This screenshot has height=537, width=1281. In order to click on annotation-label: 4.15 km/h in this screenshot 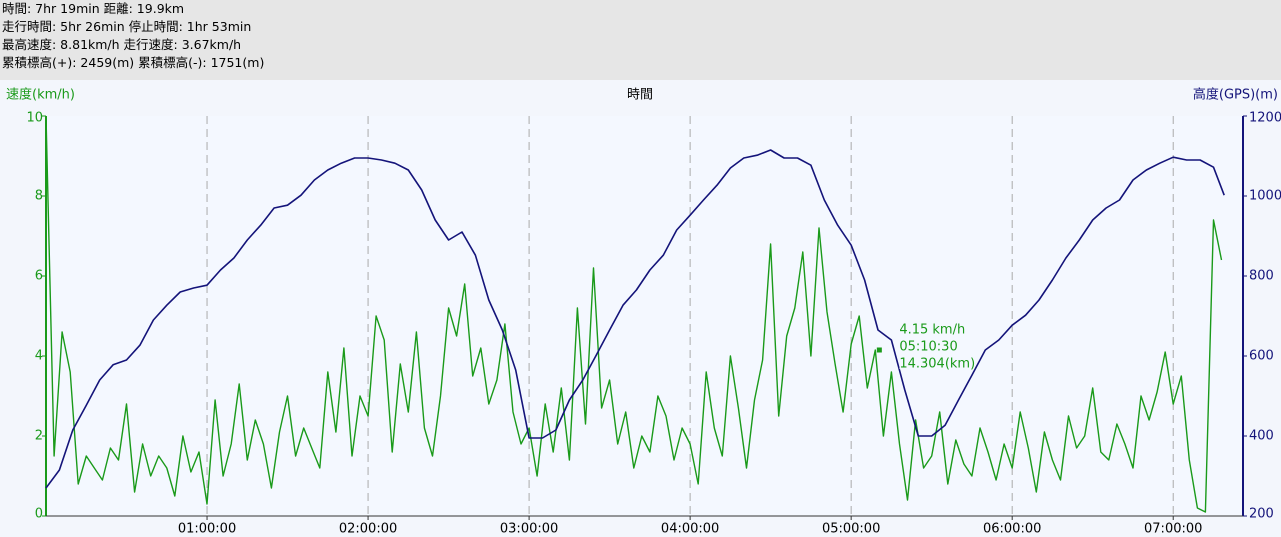, I will do `click(932, 330)`.